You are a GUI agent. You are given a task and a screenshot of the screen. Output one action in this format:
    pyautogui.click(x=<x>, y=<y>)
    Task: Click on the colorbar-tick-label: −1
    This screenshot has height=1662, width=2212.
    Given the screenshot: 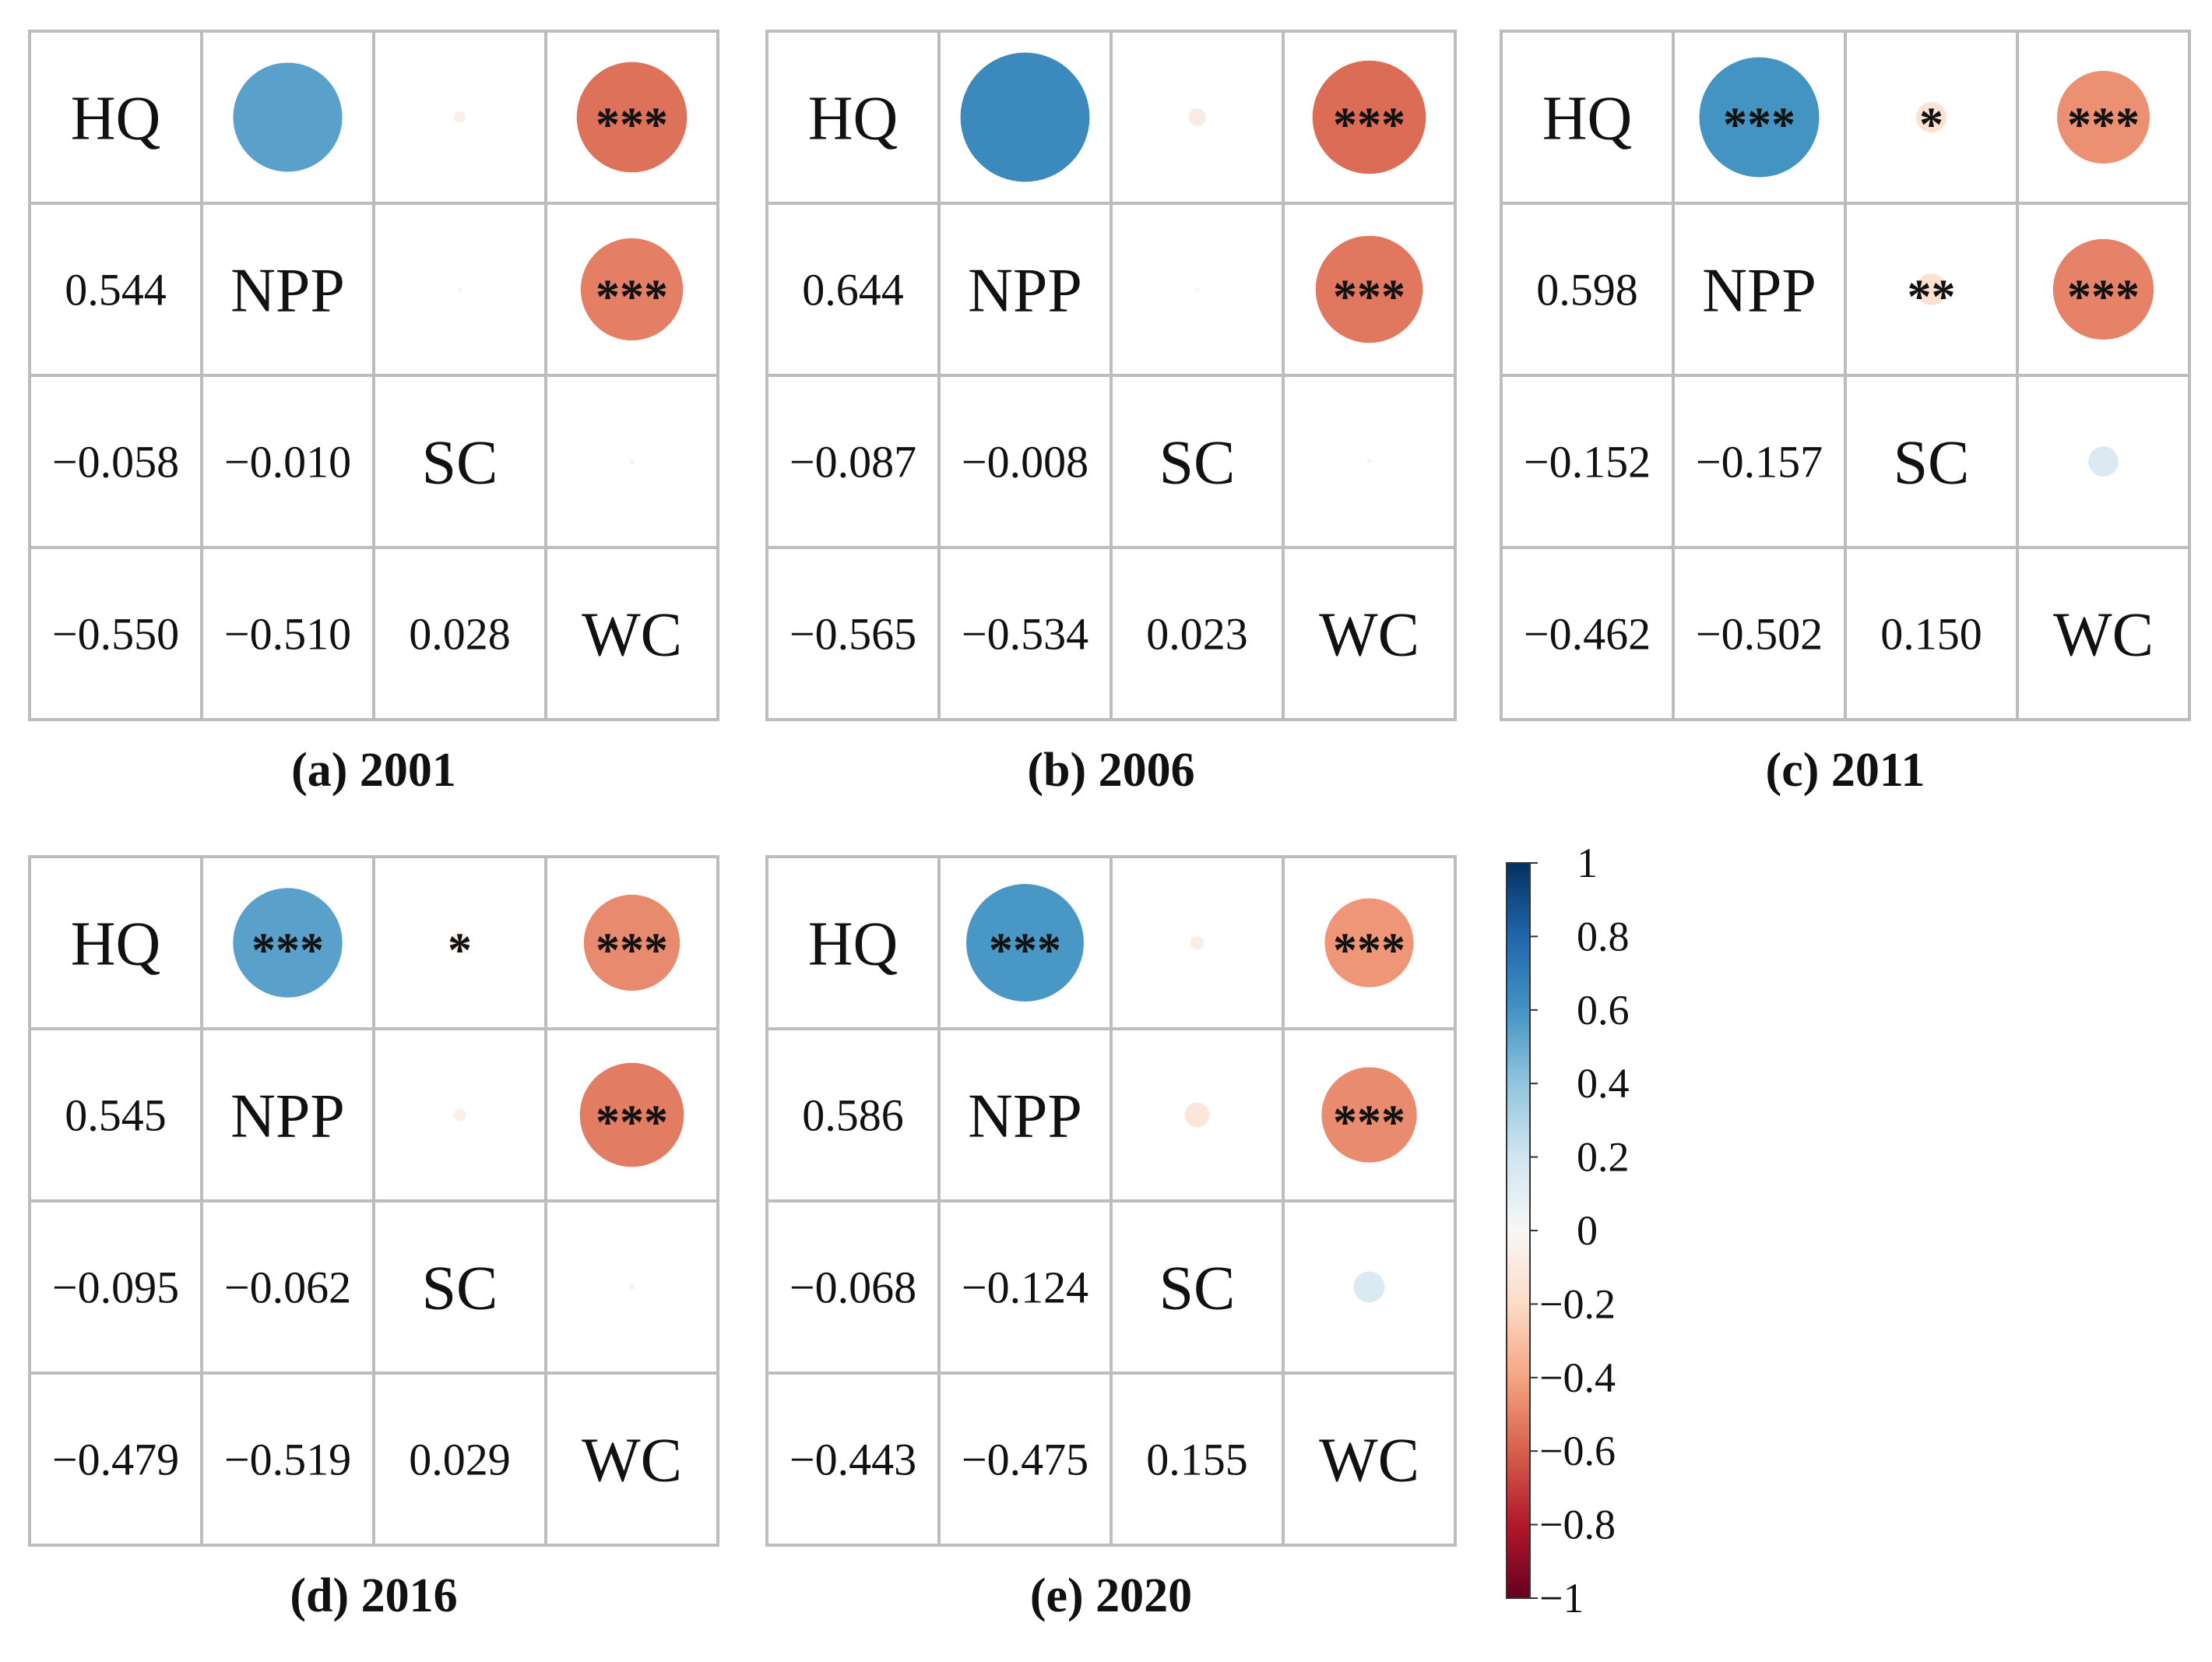 What is the action you would take?
    pyautogui.click(x=1561, y=1598)
    